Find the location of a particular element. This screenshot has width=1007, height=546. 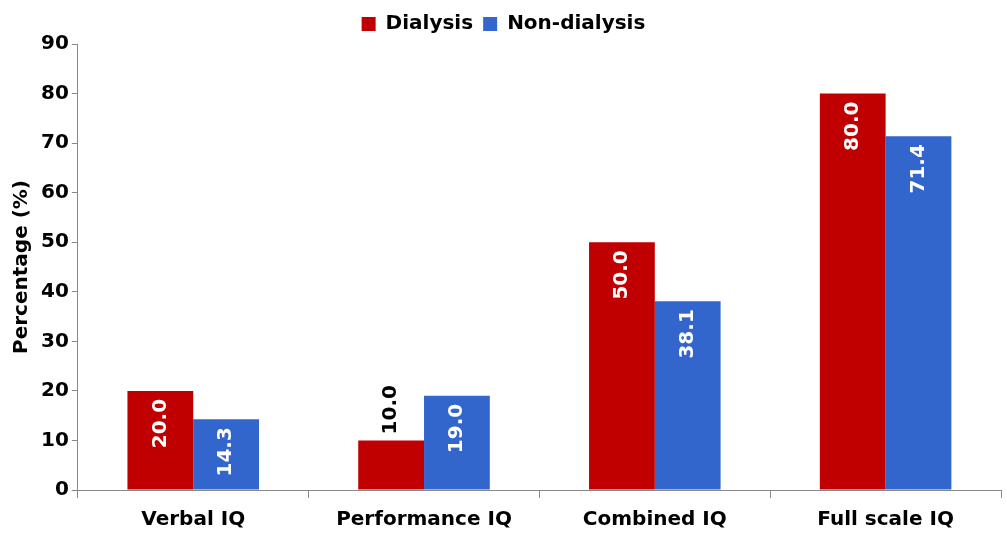

x-tick-label: Combined IQ is located at coordinates (654, 518).